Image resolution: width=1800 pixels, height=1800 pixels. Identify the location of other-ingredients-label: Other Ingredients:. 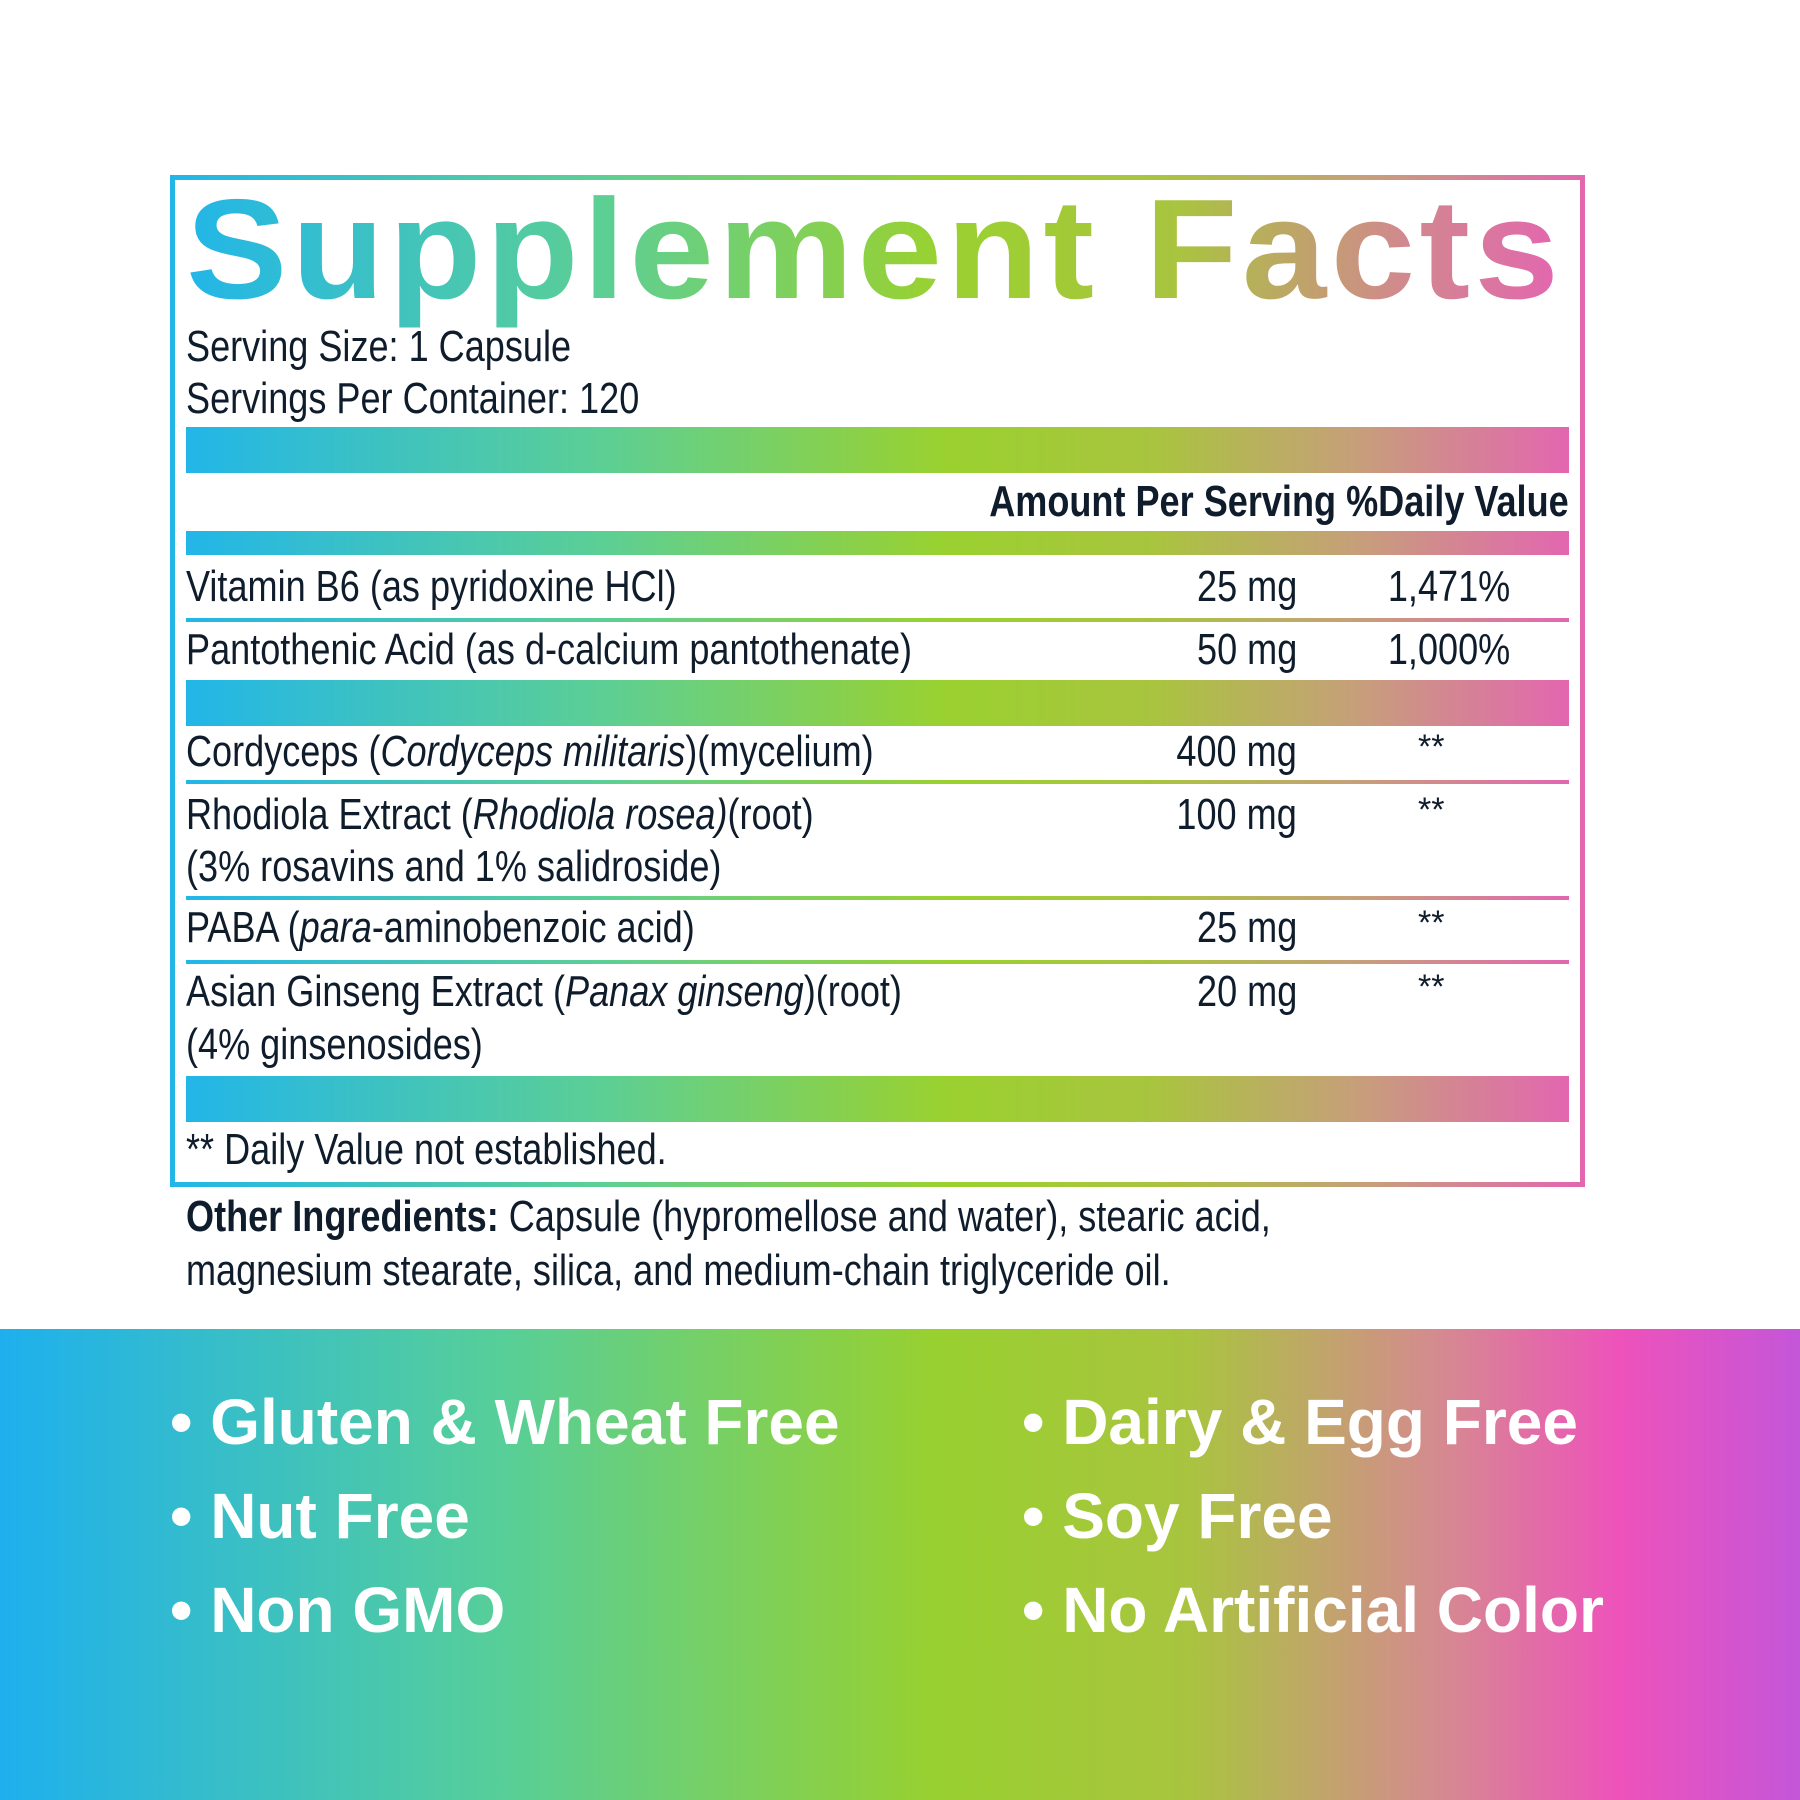
(342, 1216).